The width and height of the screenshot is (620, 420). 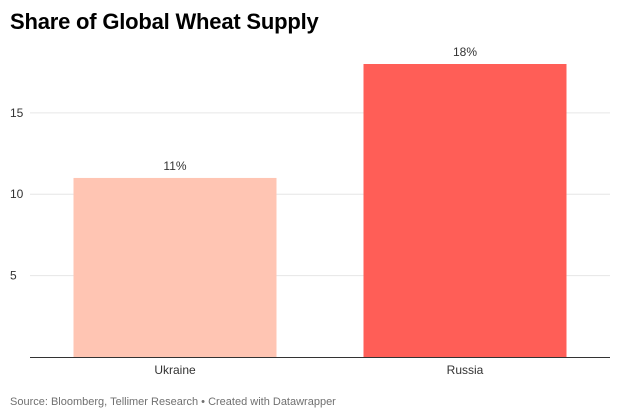 What do you see at coordinates (164, 21) in the screenshot?
I see `chart-title: Share of Global Wheat Supply` at bounding box center [164, 21].